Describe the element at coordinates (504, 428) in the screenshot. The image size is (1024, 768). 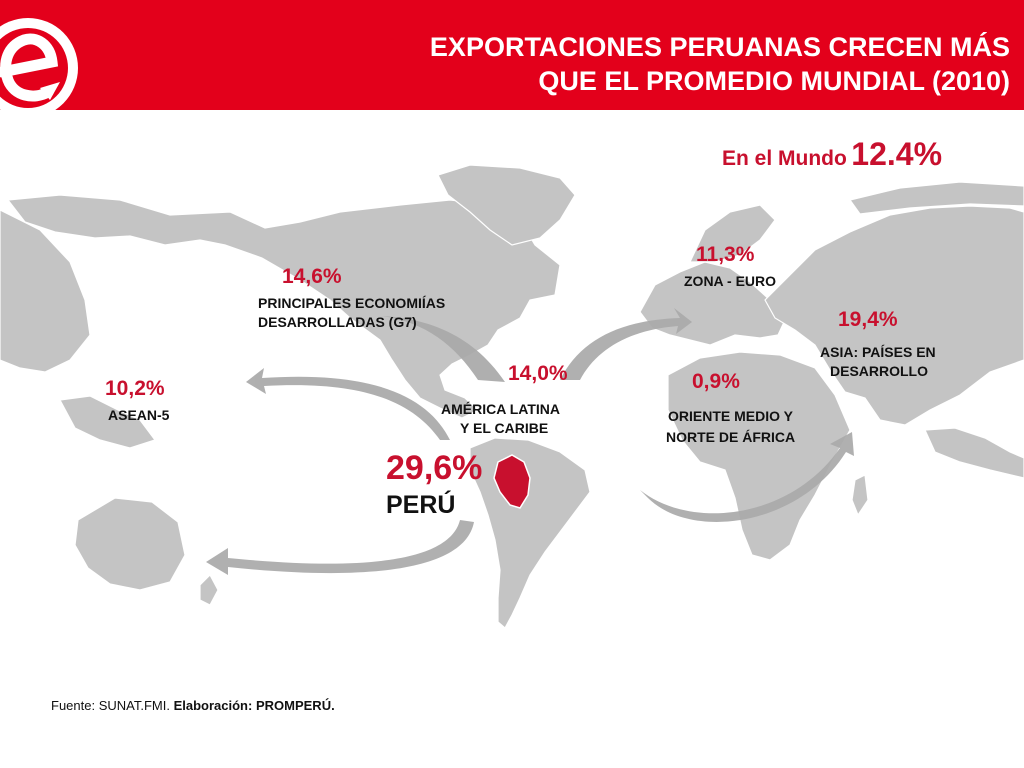
I see `latam-label-line-2: Y EL CARIBE` at that location.